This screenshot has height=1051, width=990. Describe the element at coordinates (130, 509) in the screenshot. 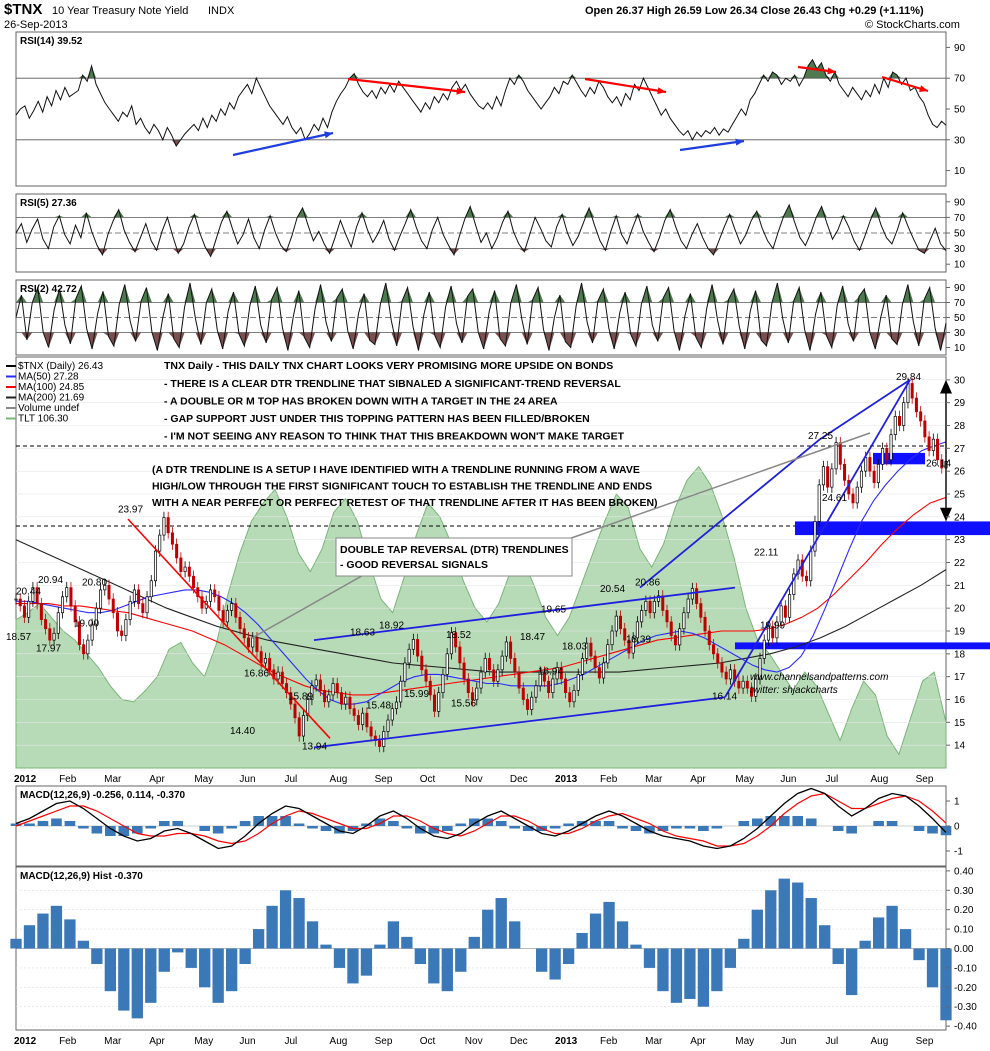

I see `price-label: 23.97` at that location.